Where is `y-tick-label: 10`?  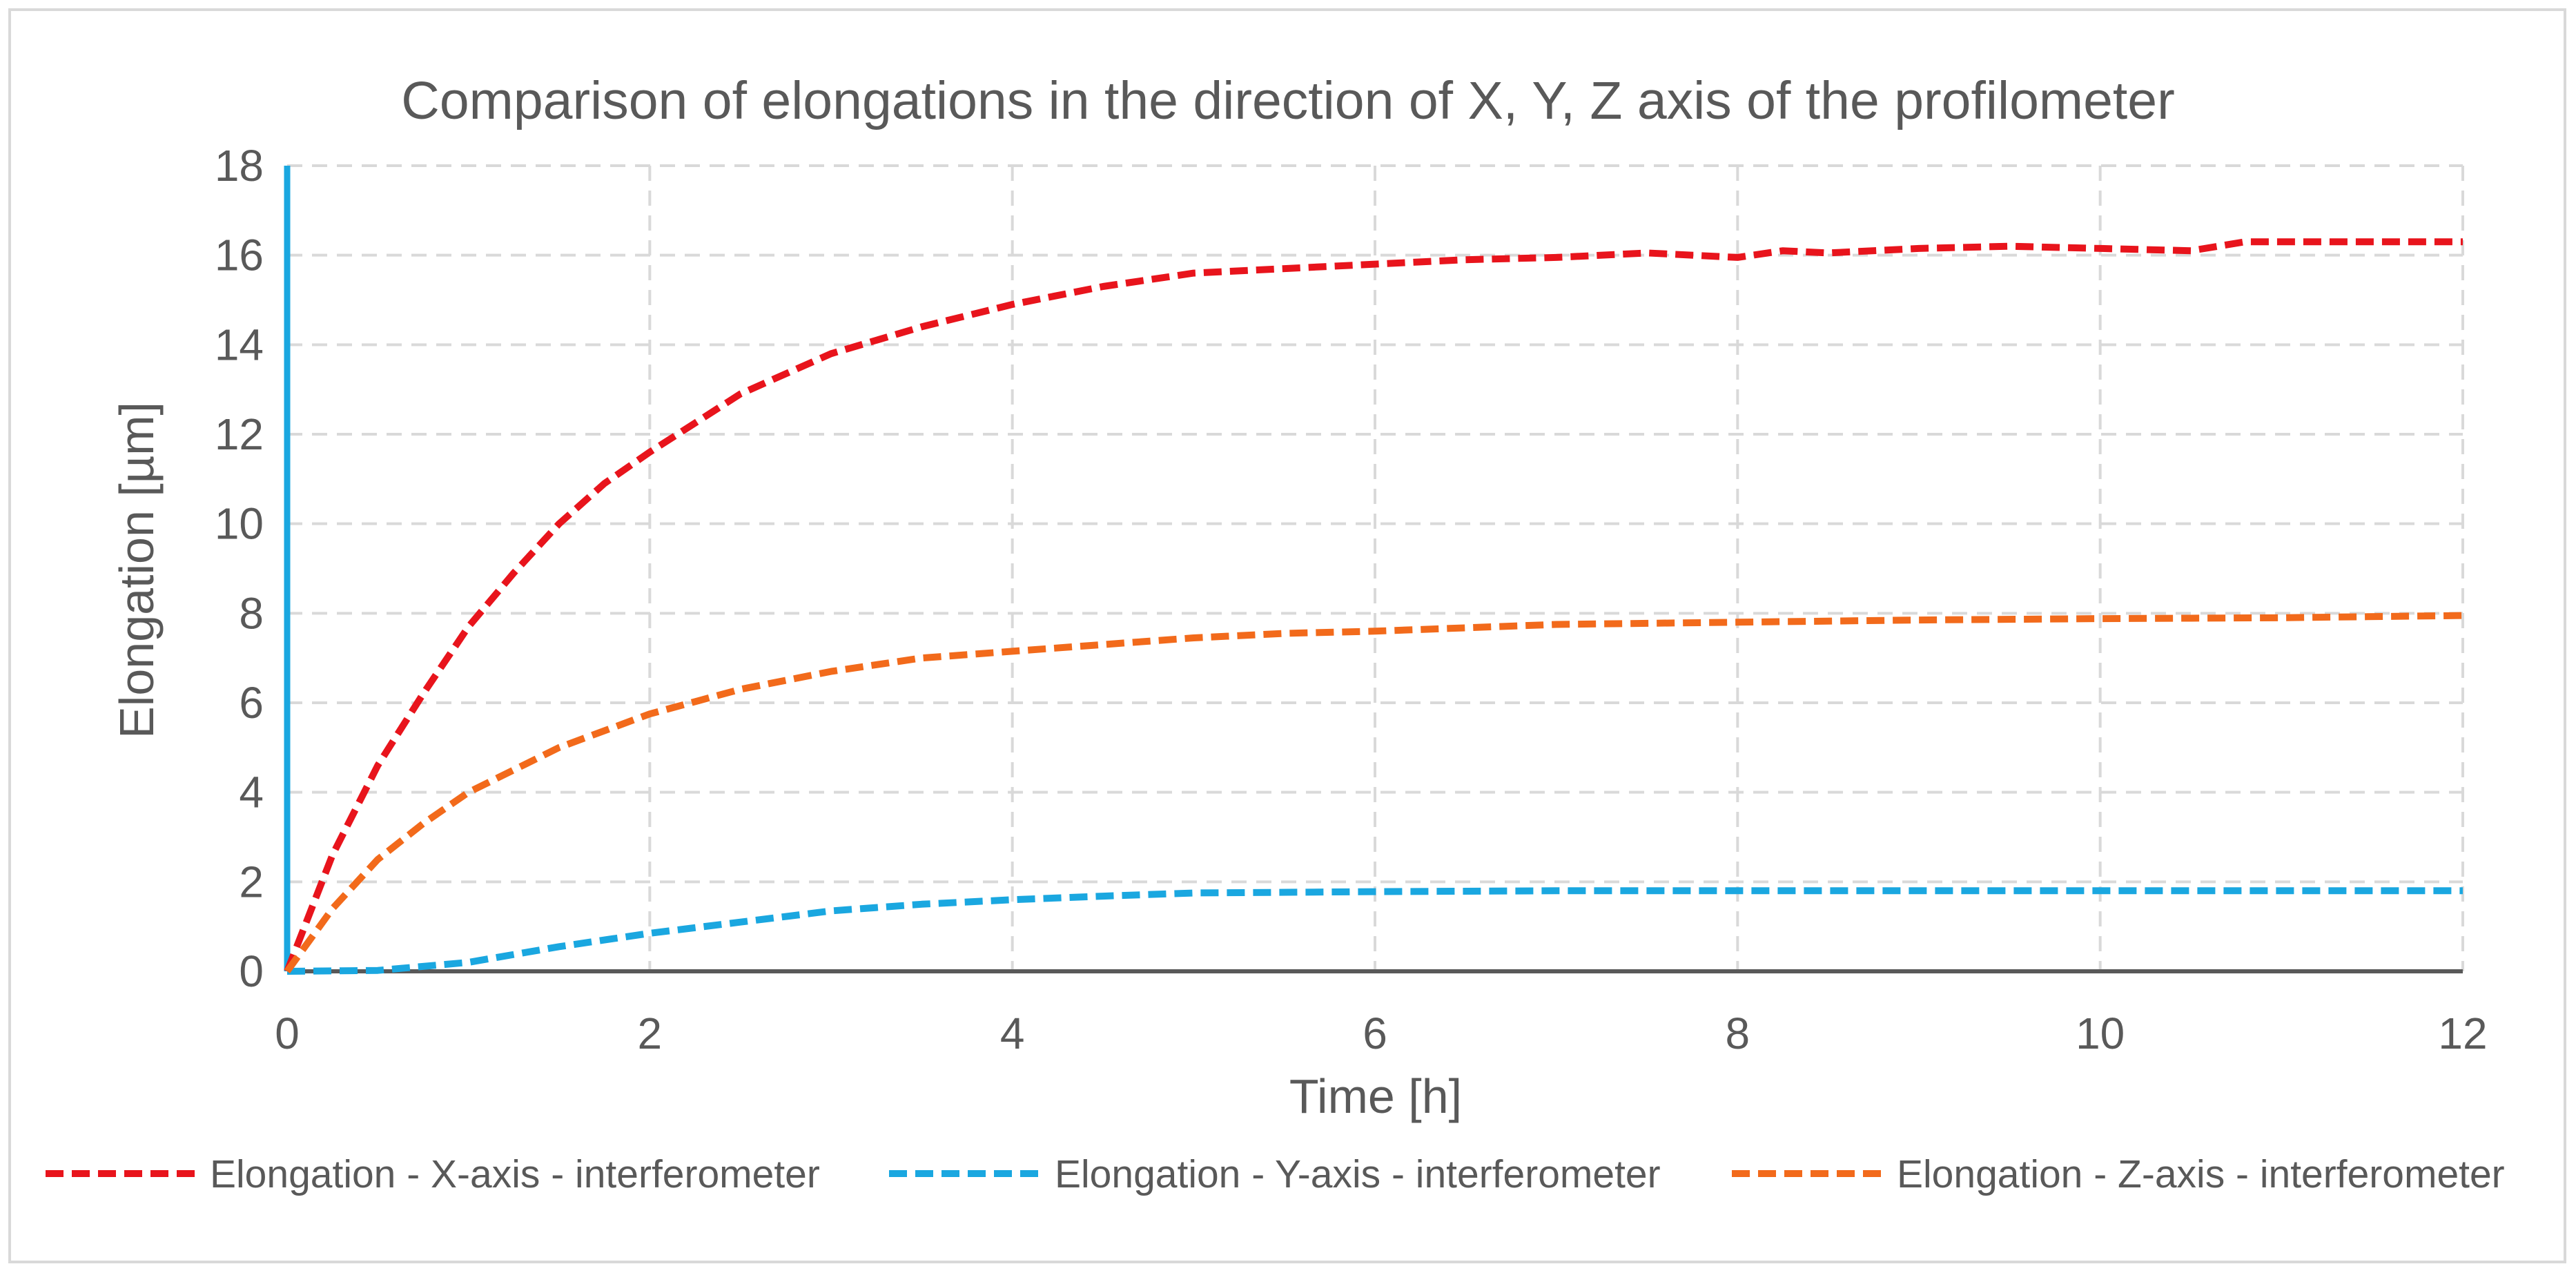
y-tick-label: 10 is located at coordinates (239, 524).